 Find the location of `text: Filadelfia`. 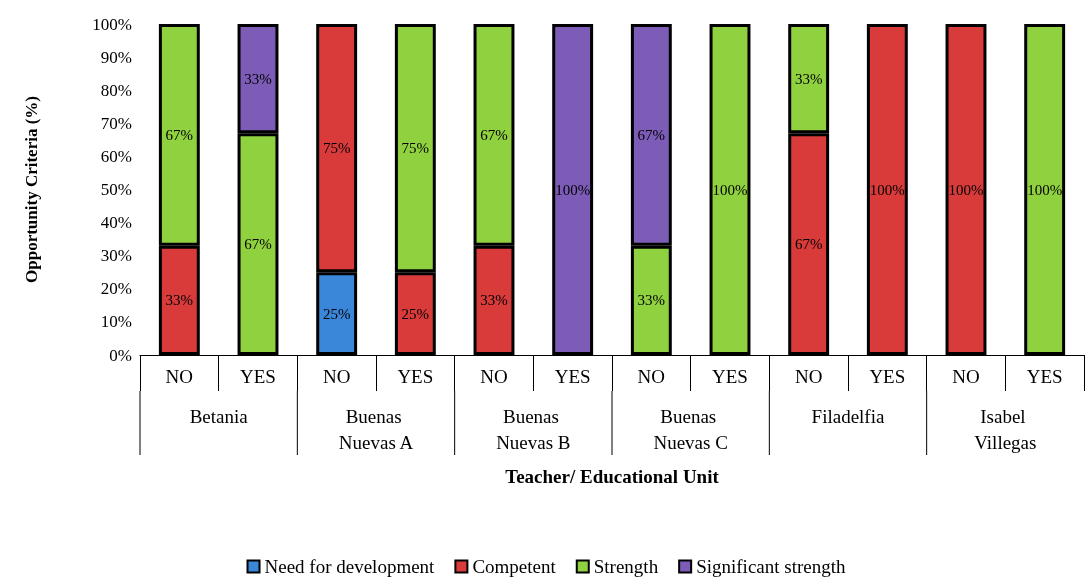

text: Filadelfia is located at coordinates (848, 416).